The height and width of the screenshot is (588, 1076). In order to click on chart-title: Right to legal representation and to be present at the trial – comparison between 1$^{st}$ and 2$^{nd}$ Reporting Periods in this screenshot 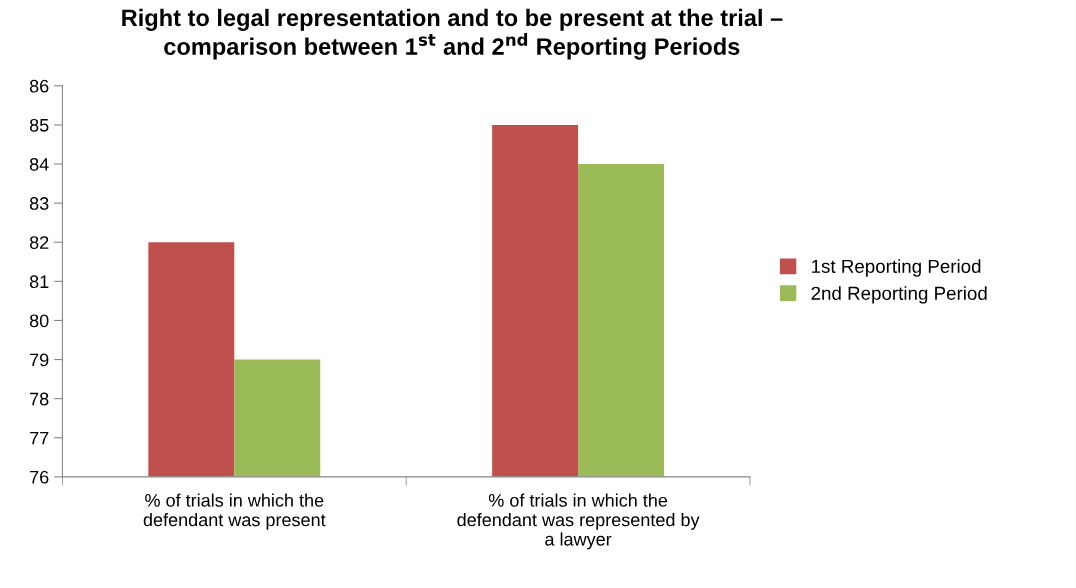, I will do `click(452, 34)`.